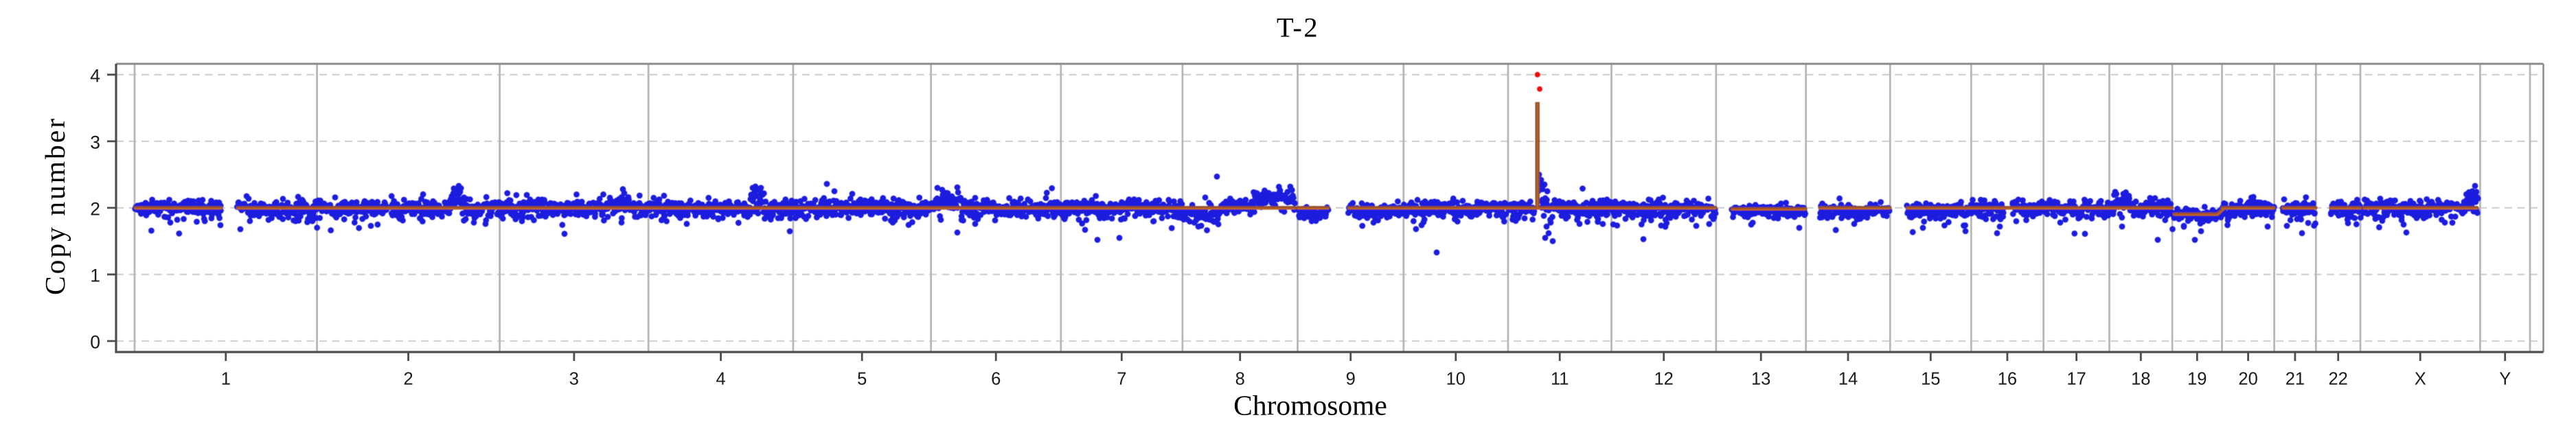 This screenshot has height=433, width=2576. What do you see at coordinates (1560, 379) in the screenshot?
I see `svg-text: 11` at bounding box center [1560, 379].